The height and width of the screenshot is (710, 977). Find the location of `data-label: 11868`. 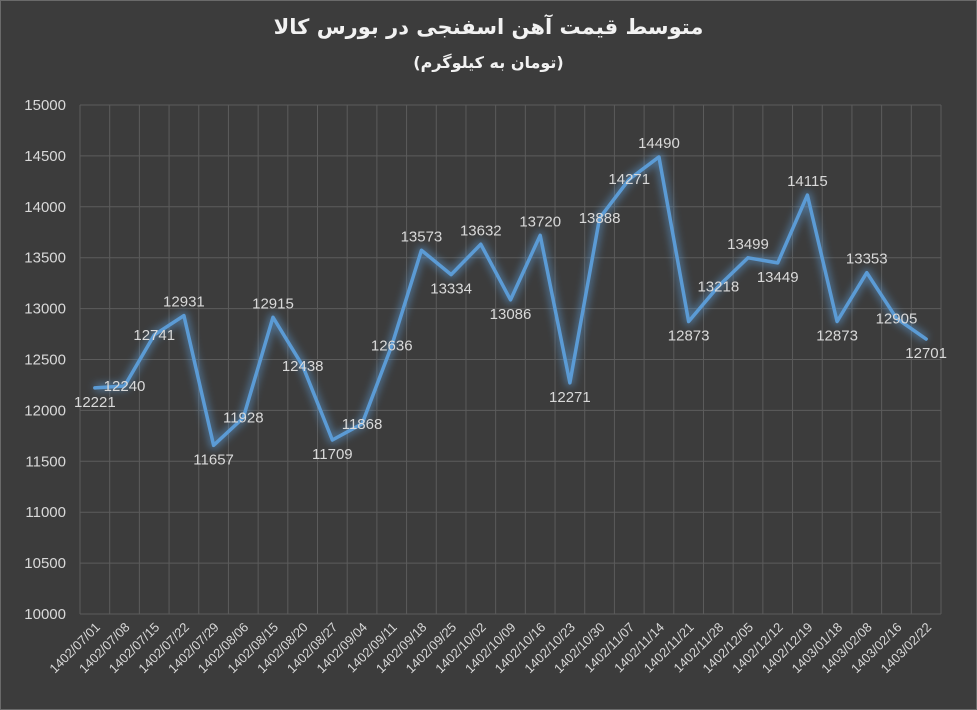

data-label: 11868 is located at coordinates (362, 424).